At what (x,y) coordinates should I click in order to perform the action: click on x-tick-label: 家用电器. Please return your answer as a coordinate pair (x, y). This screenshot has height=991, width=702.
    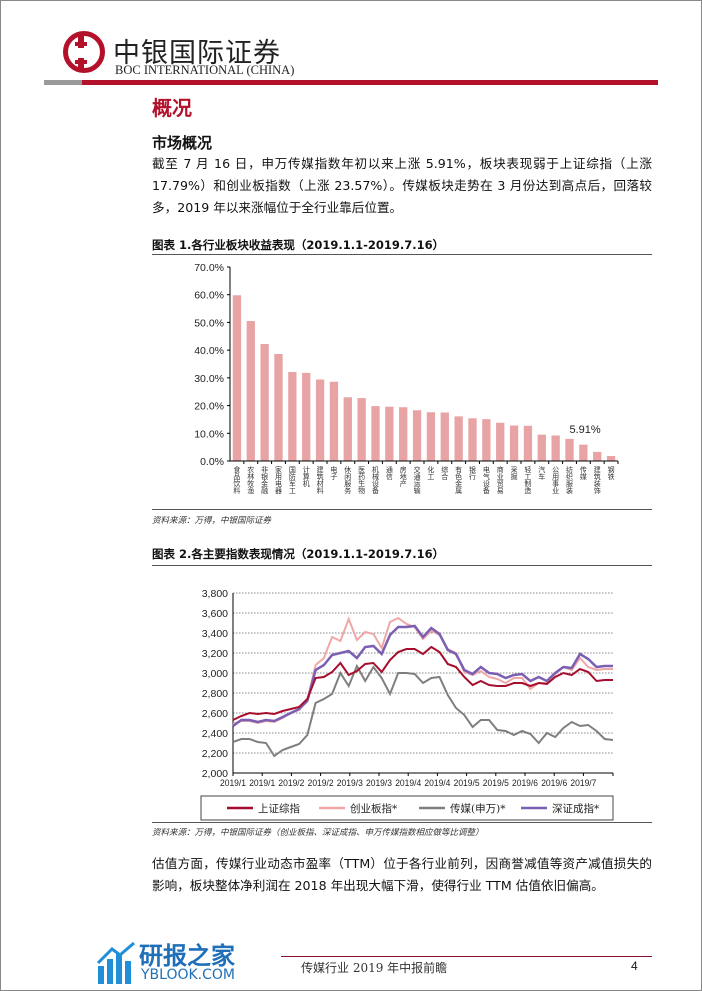
    Looking at the image, I should click on (279, 480).